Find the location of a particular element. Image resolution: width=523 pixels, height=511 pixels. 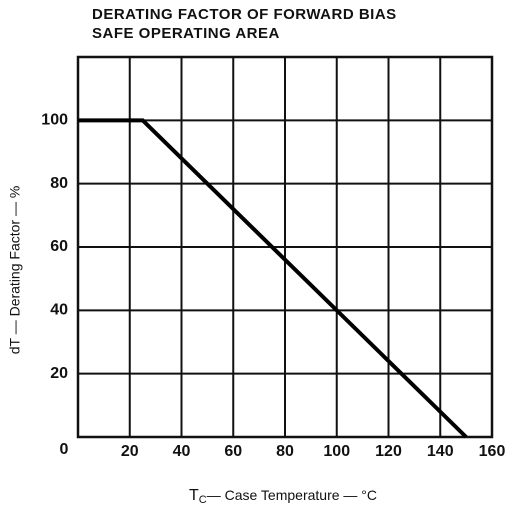

y-tick-label: 20 is located at coordinates (59, 373).